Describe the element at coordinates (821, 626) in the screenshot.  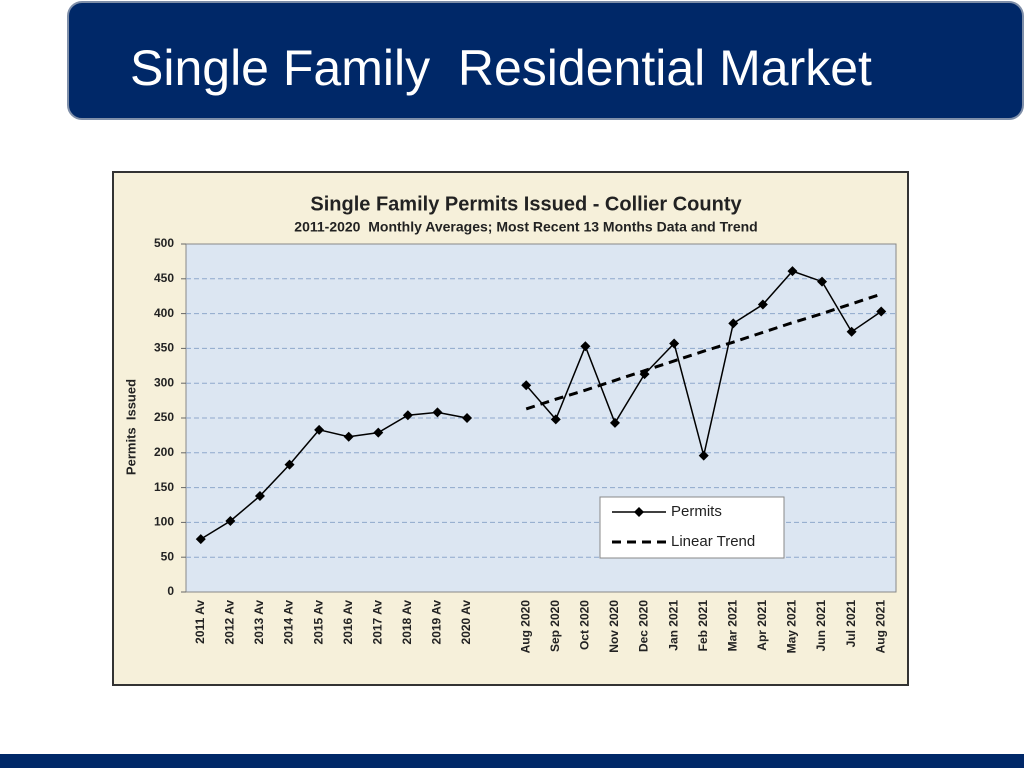
I see `x-tick-label: Jun 2021` at that location.